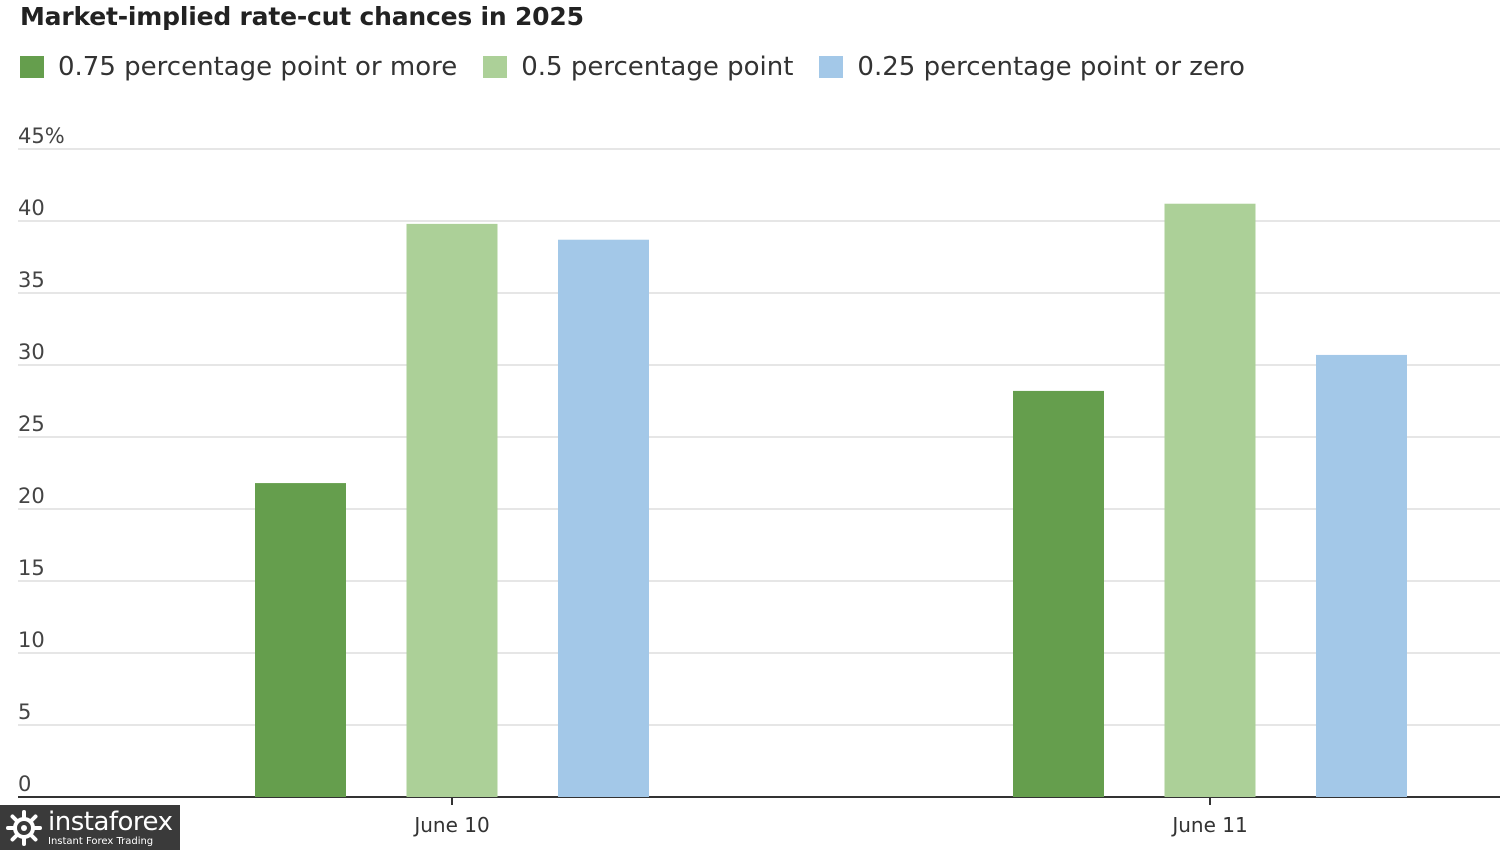 The width and height of the screenshot is (1500, 850). I want to click on instaforex-logo: instaforex Instant Forex Trading, so click(90, 827).